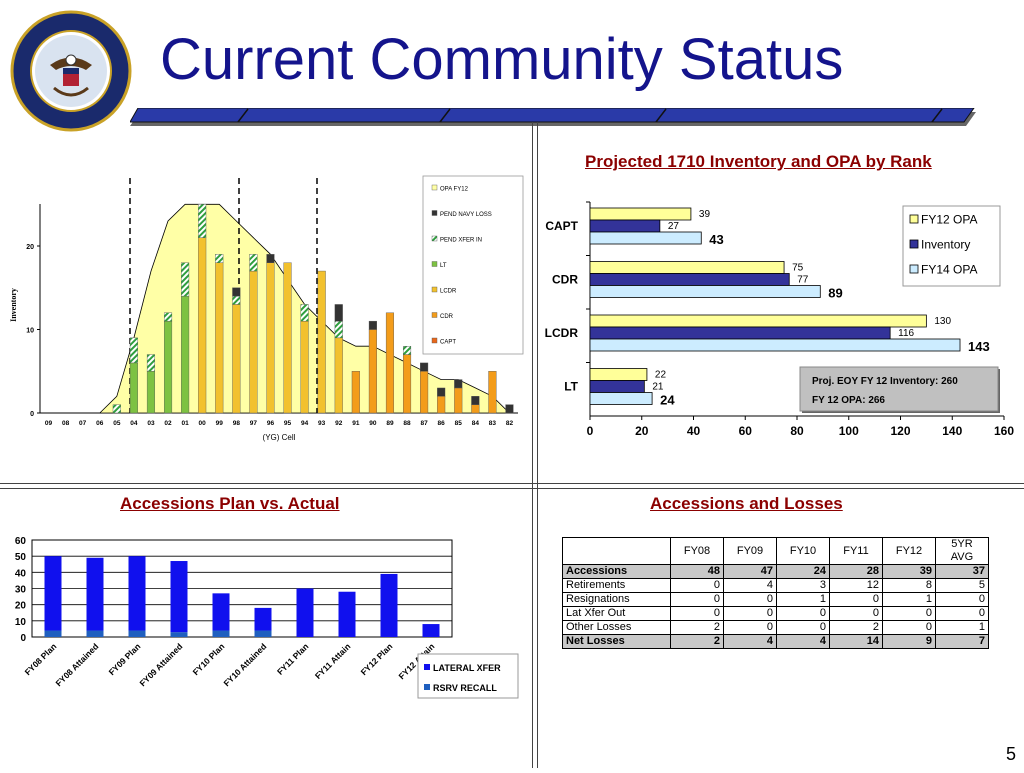  I want to click on acc-bar-rsrv-recall, so click(179, 634).